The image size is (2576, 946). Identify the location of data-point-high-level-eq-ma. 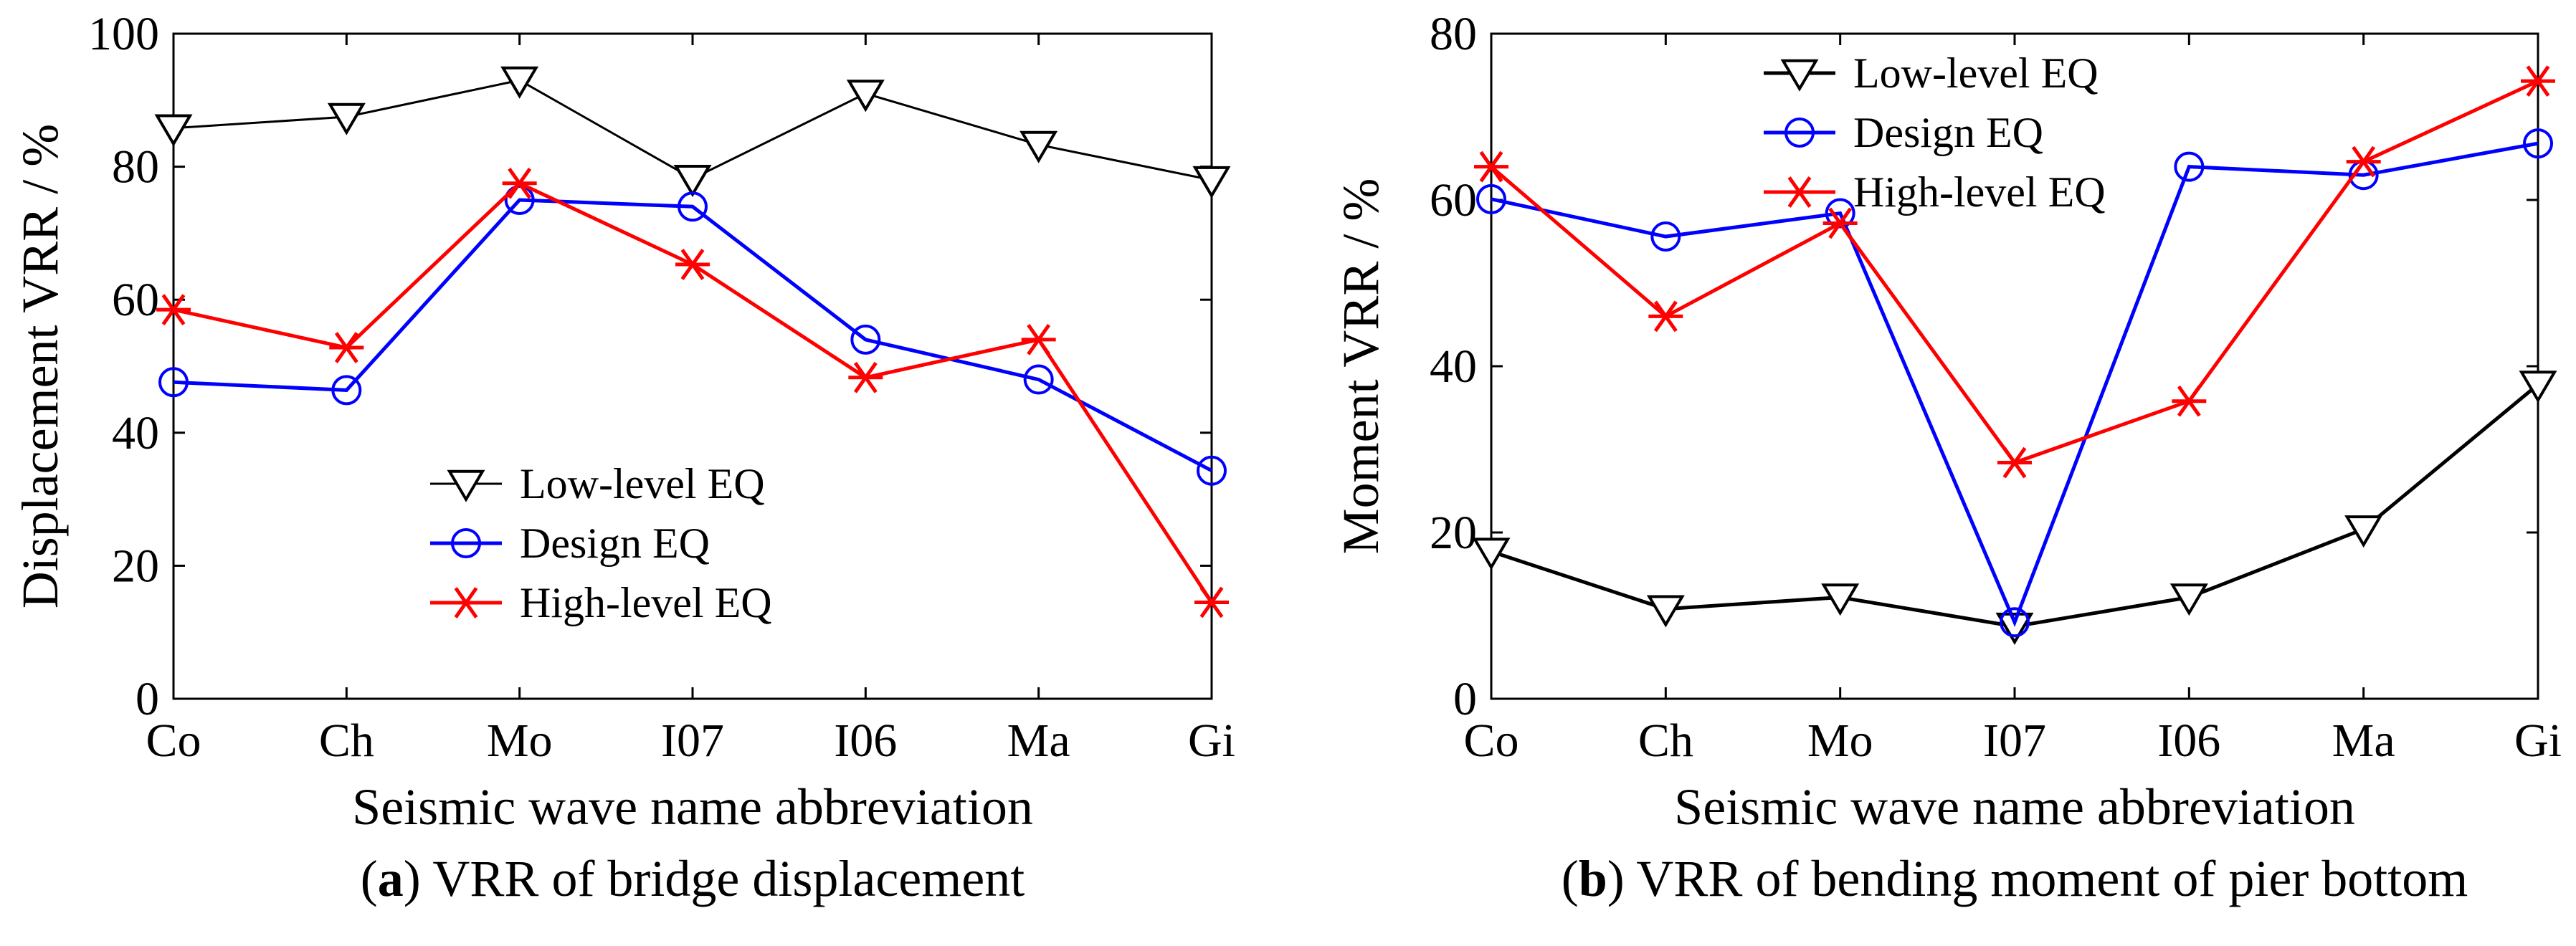
(2363, 161).